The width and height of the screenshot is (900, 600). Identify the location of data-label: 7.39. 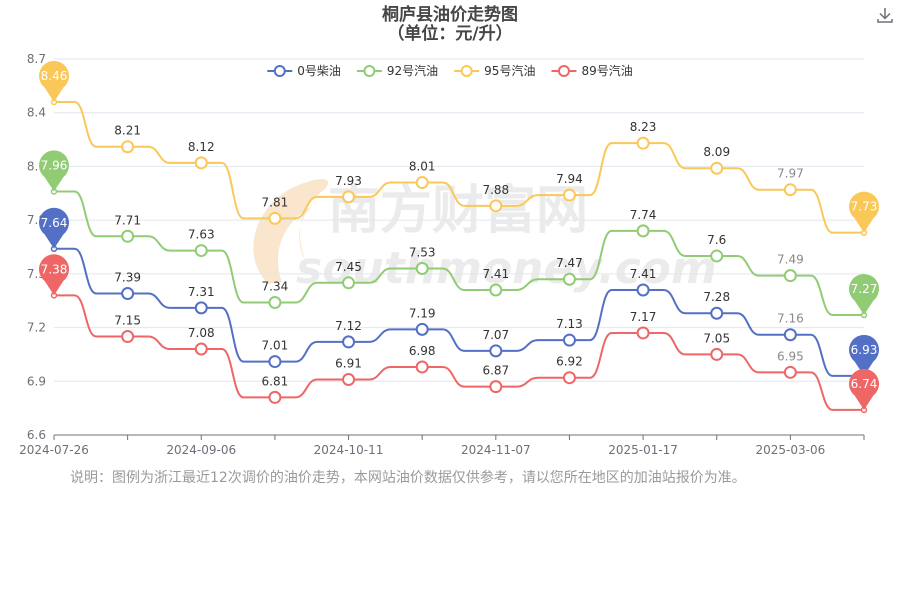
(127, 278).